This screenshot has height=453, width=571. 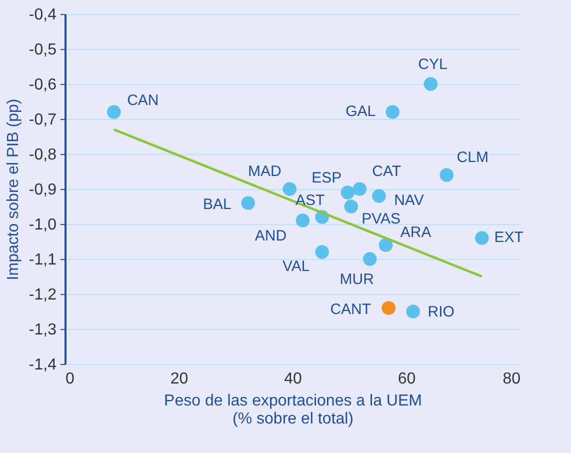 I want to click on annotation: BAL, so click(x=217, y=204).